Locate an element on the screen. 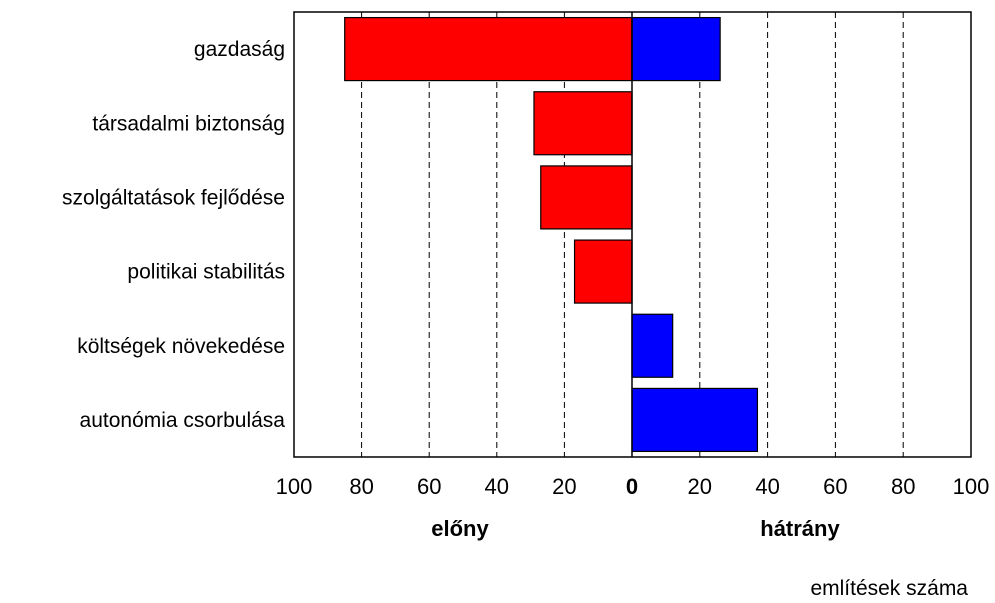  left-side-label: előny is located at coordinates (460, 528).